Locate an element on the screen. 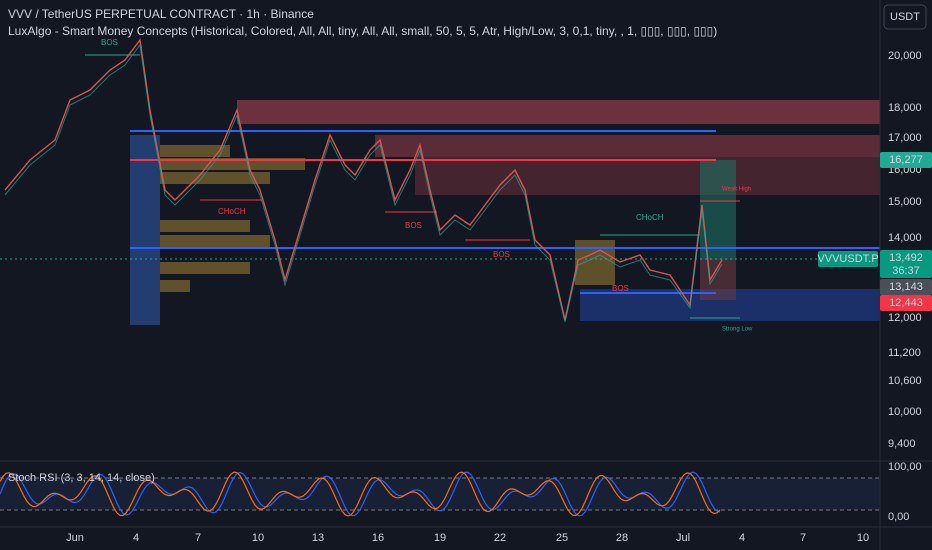 This screenshot has height=550, width=932. annotation: Weak High is located at coordinates (736, 190).